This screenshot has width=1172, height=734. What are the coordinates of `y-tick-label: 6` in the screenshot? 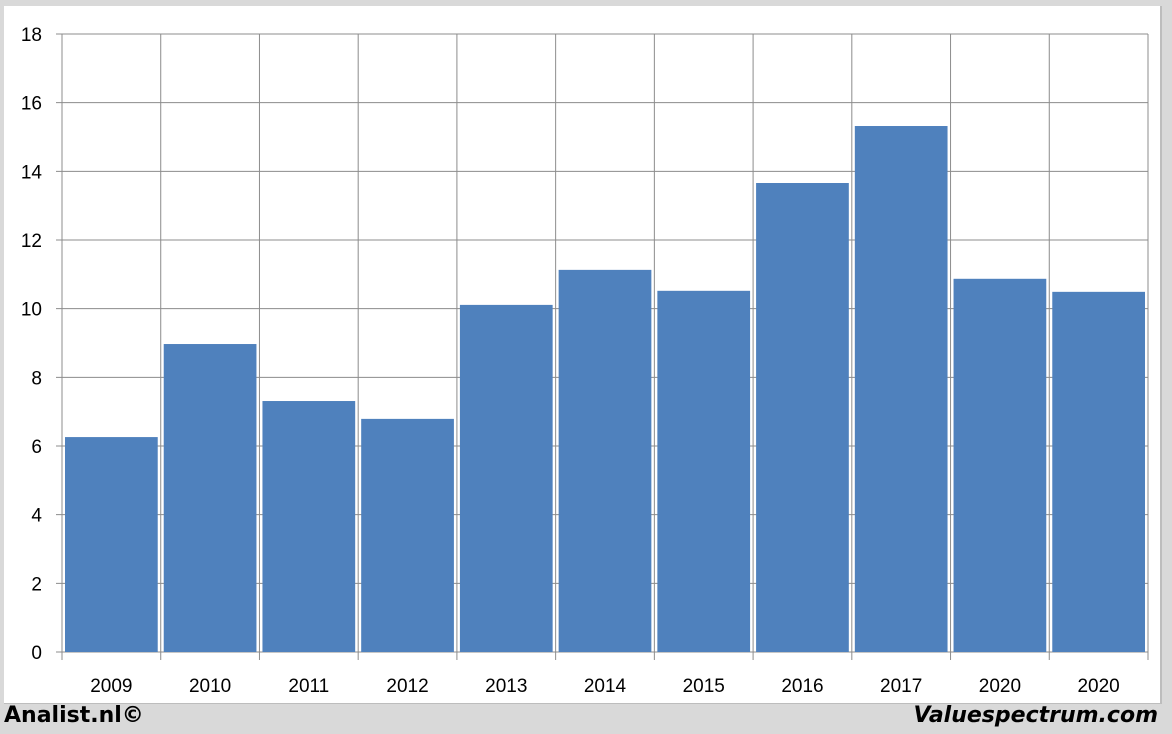 It's located at (36, 447).